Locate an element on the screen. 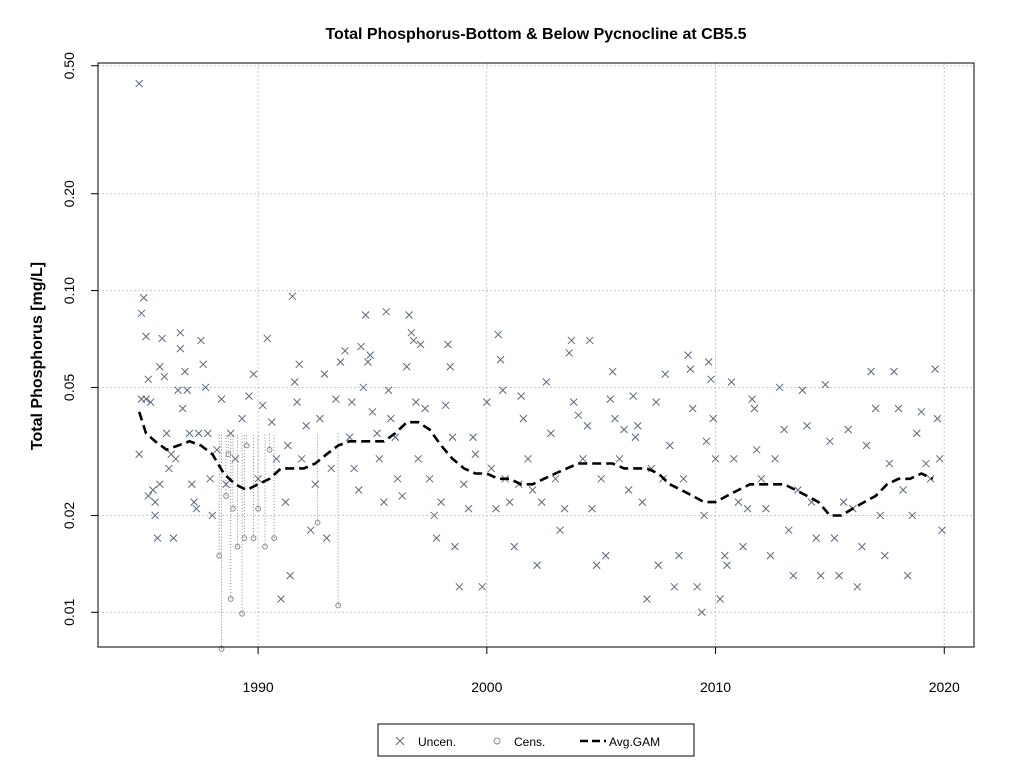 The width and height of the screenshot is (1024, 768). gam-line is located at coordinates (535, 464).